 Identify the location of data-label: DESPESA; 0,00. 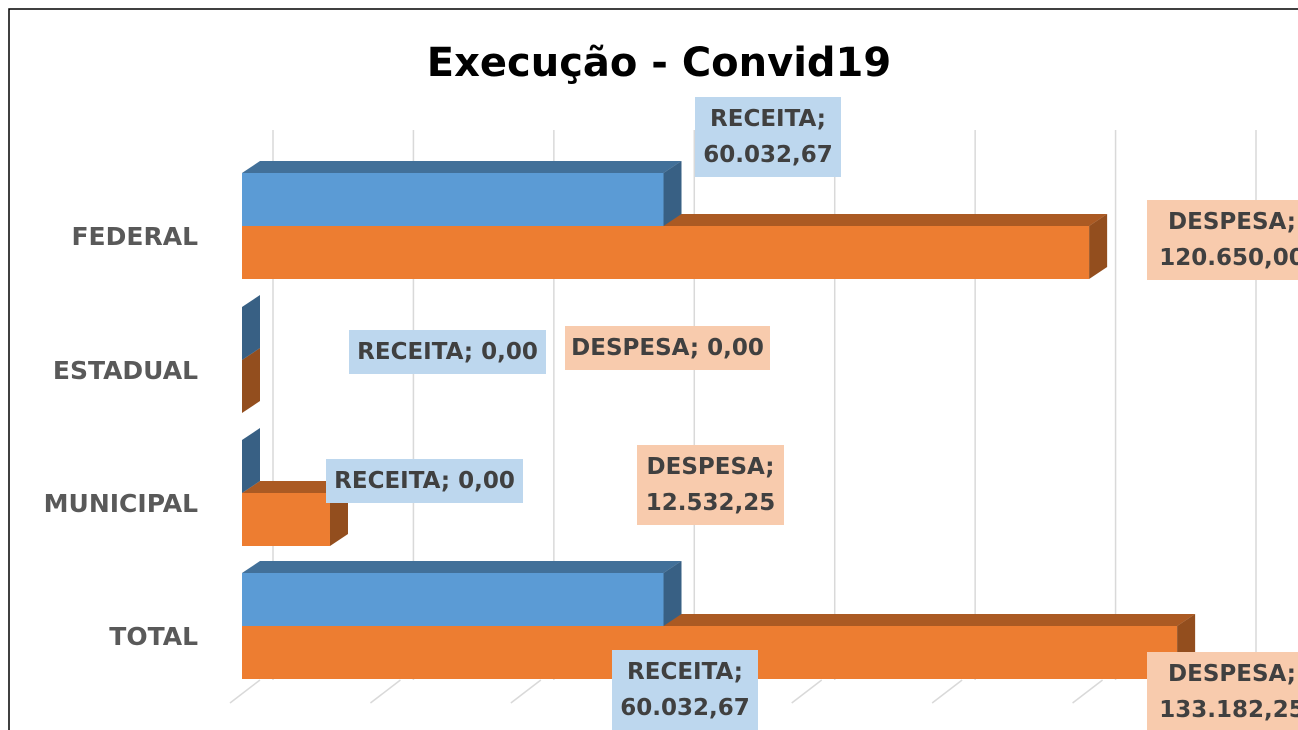
(667, 348).